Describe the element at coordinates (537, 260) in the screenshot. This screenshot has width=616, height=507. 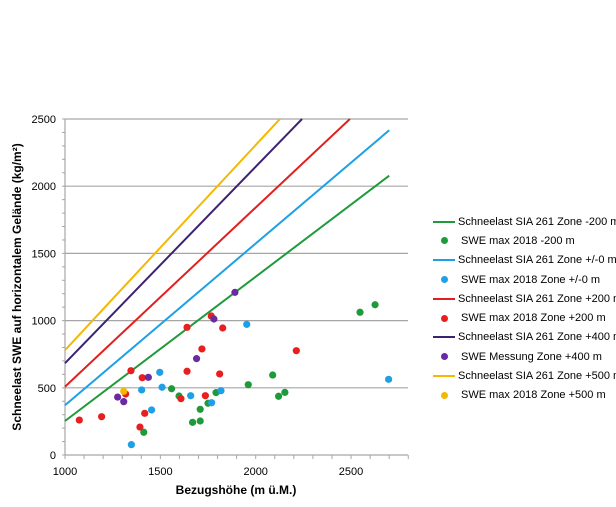
I see `legend-label: Schneelast SIA 261 Zone +/-0 m` at that location.